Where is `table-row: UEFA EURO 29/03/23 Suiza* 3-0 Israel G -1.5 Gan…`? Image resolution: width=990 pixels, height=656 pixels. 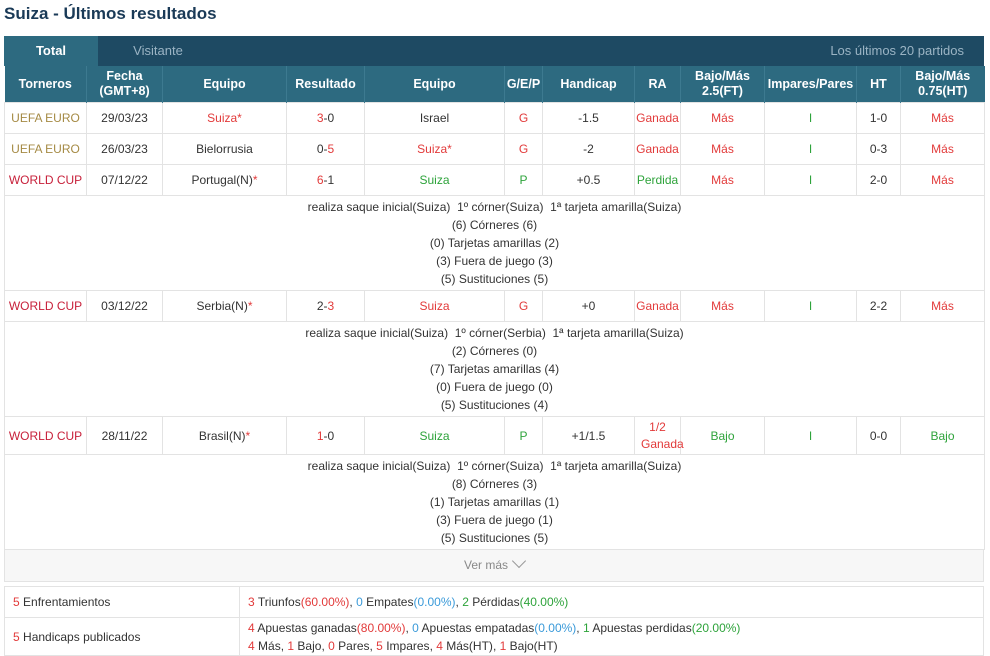
table-row: UEFA EURO 29/03/23 Suiza* 3-0 Israel G -1.5 Gan… is located at coordinates (494, 118).